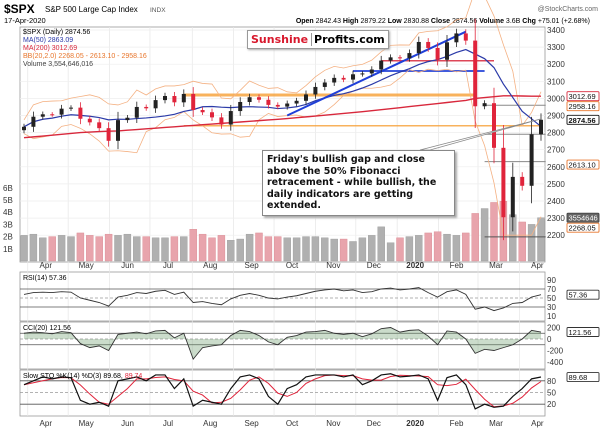 Image resolution: width=600 pixels, height=433 pixels. I want to click on value-box-cci_box, so click(583, 332).